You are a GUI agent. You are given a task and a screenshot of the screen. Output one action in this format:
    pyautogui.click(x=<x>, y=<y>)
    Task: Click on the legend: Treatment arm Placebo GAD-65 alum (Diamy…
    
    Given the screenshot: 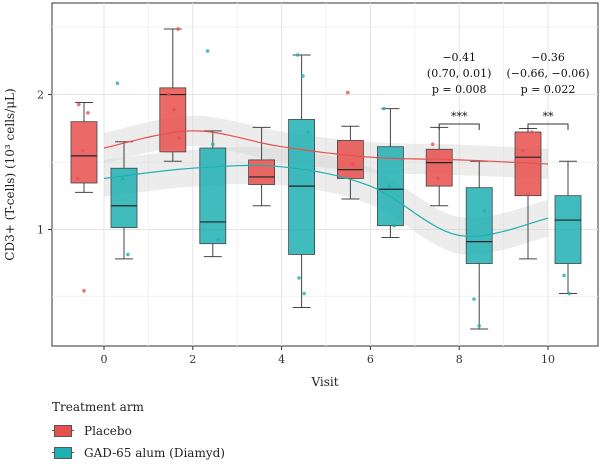 What is the action you would take?
    pyautogui.click(x=138, y=432)
    